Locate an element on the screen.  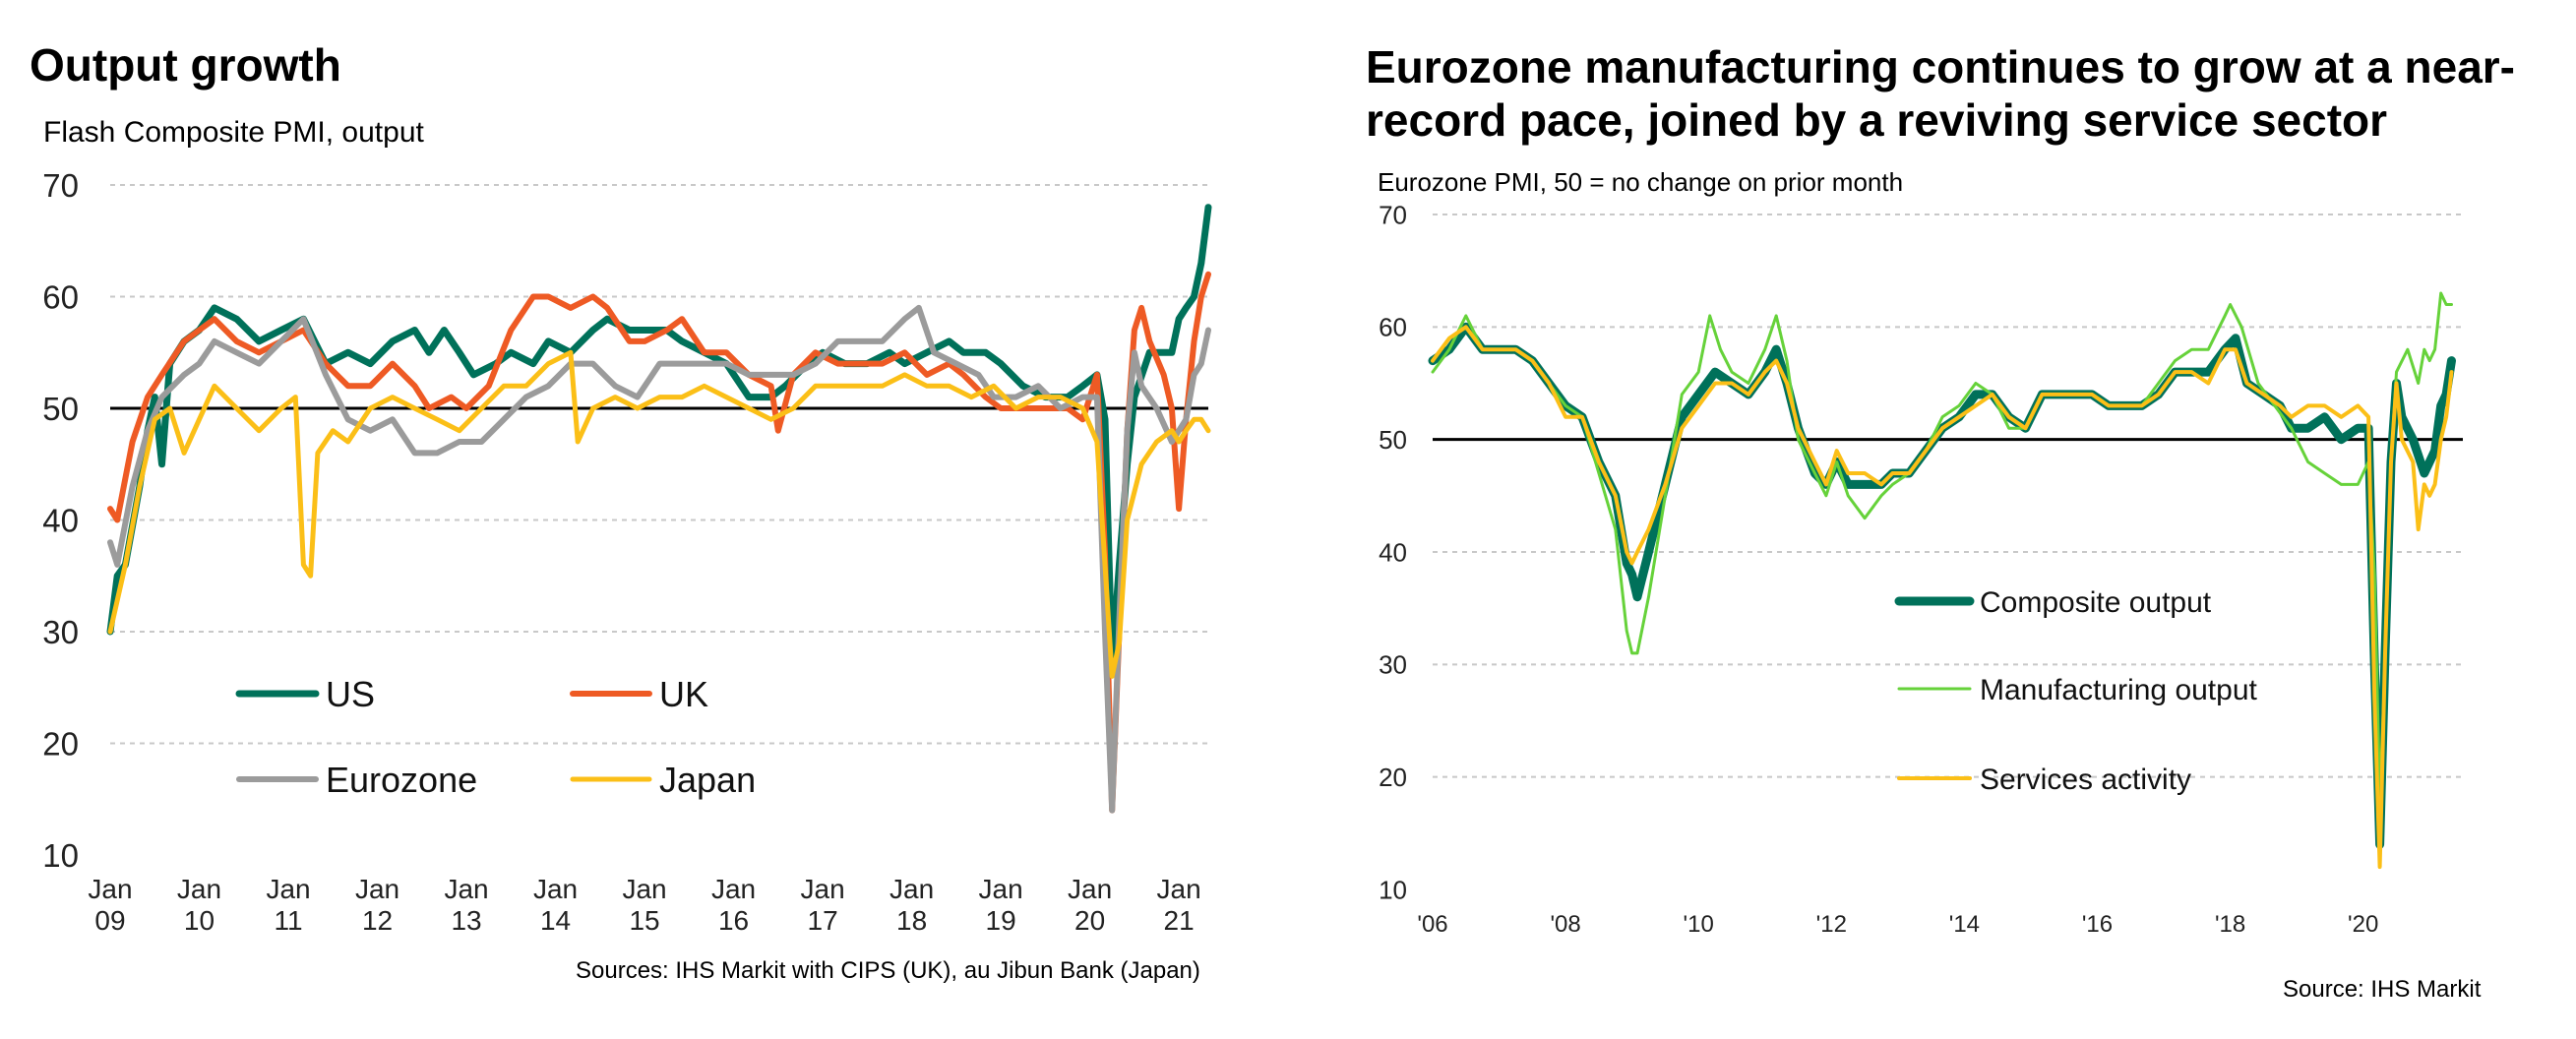
x-tick-label: '08 is located at coordinates (1565, 924).